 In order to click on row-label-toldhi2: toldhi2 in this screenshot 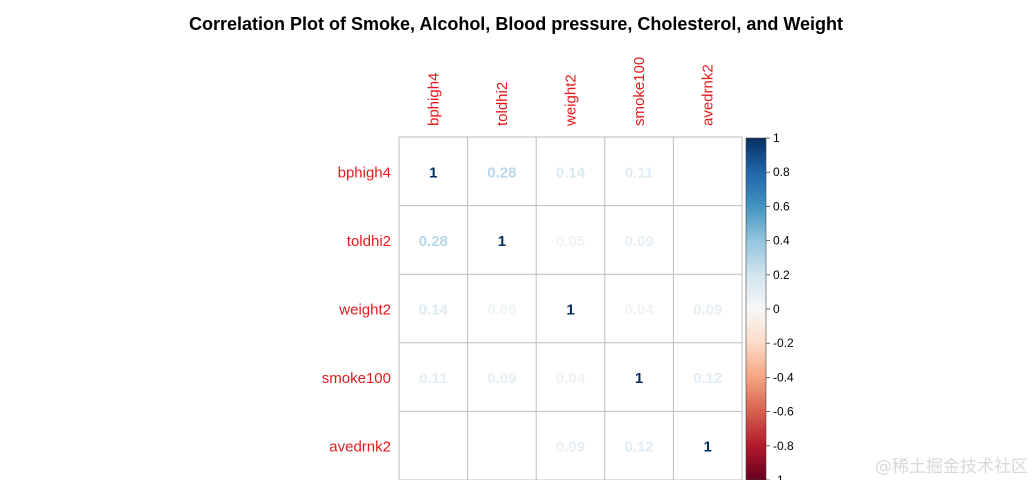, I will do `click(369, 241)`.